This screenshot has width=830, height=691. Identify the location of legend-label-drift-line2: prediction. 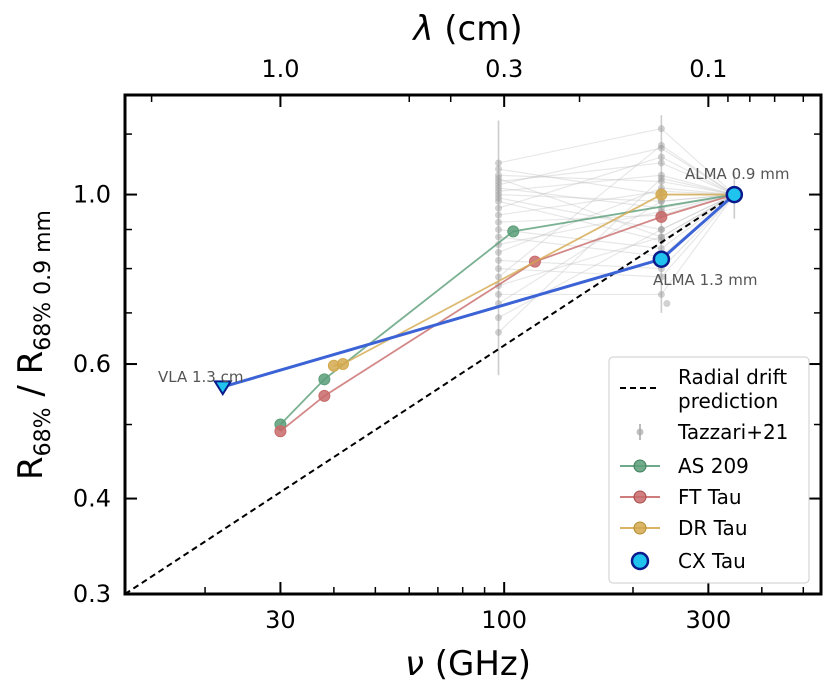
(728, 401).